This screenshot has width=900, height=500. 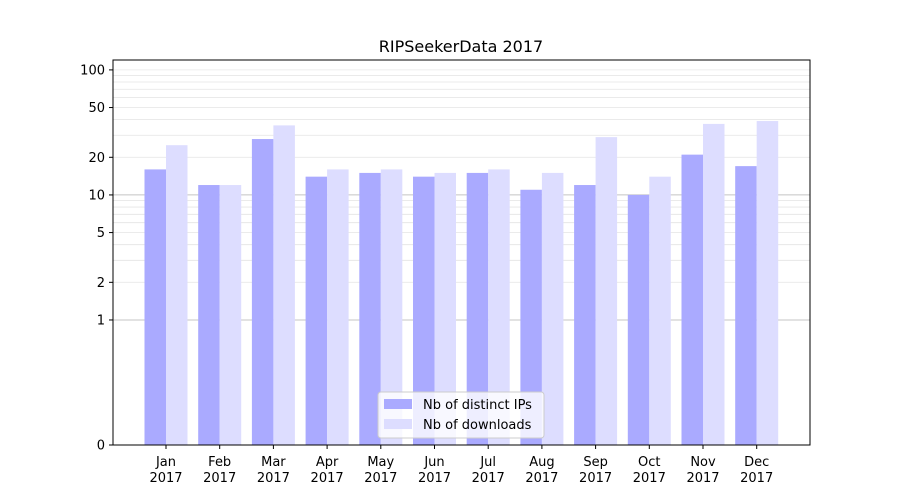 What do you see at coordinates (92, 70) in the screenshot?
I see `y-tick-label: 100` at bounding box center [92, 70].